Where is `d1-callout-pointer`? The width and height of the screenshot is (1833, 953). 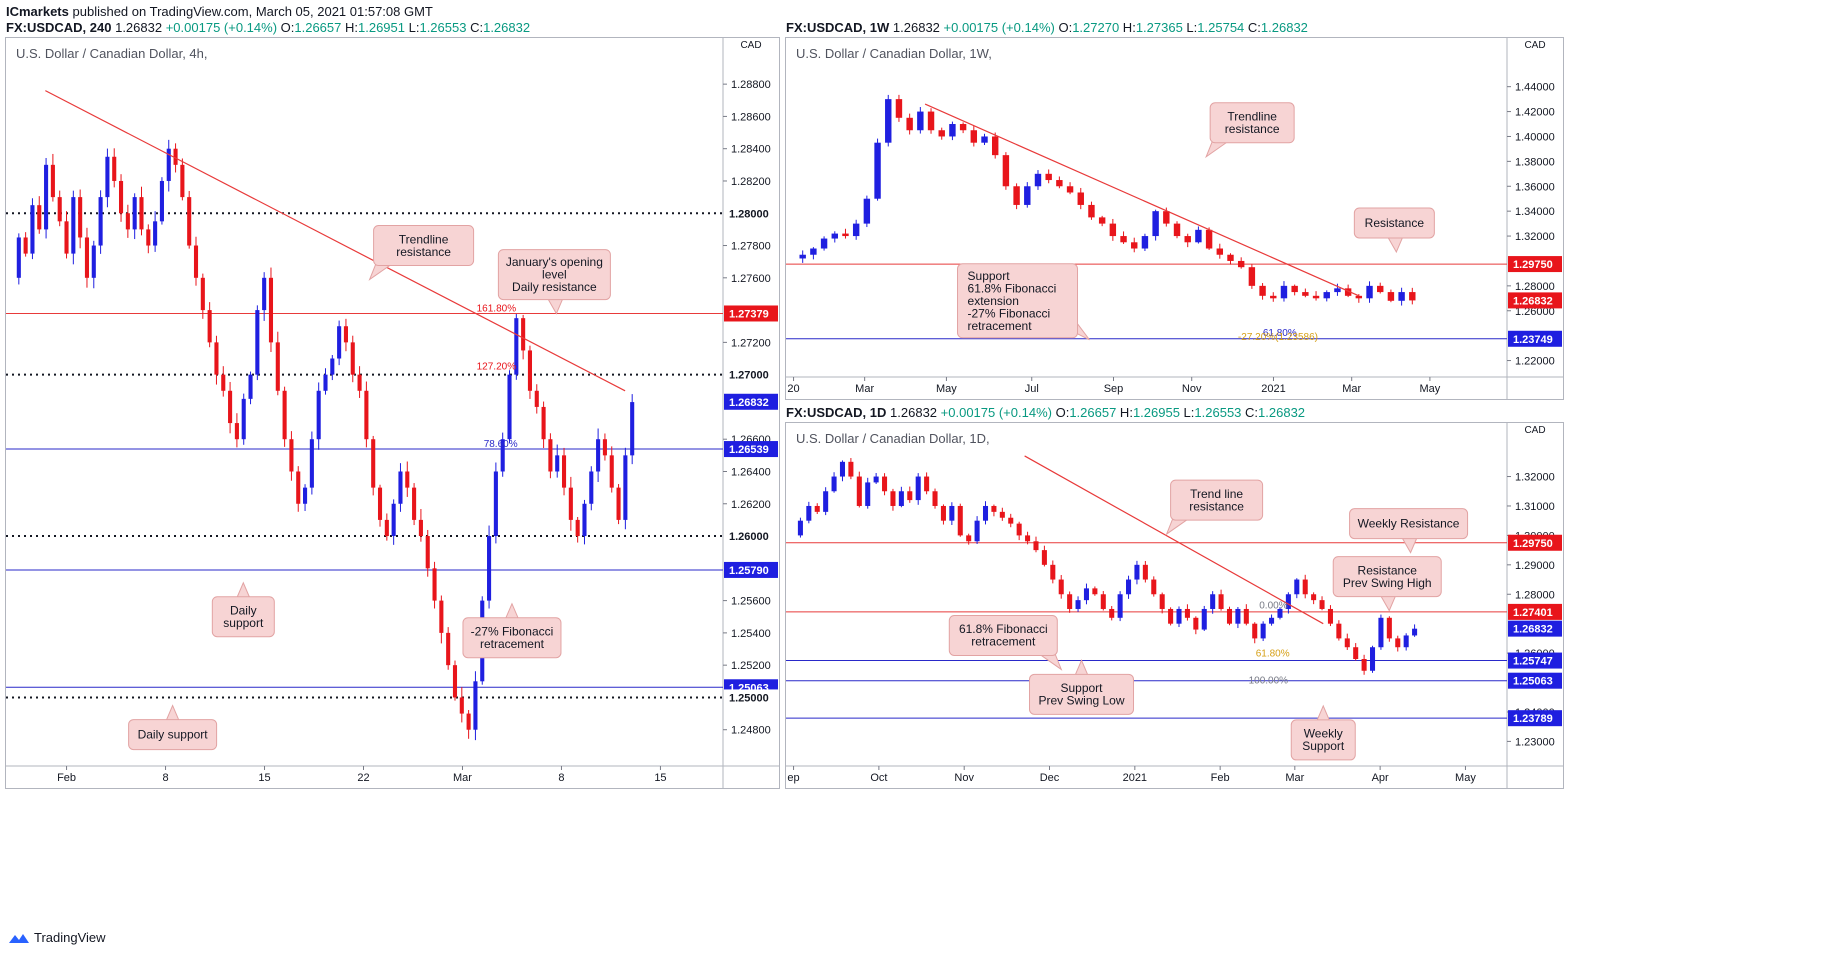
d1-callout-pointer is located at coordinates (1081, 667).